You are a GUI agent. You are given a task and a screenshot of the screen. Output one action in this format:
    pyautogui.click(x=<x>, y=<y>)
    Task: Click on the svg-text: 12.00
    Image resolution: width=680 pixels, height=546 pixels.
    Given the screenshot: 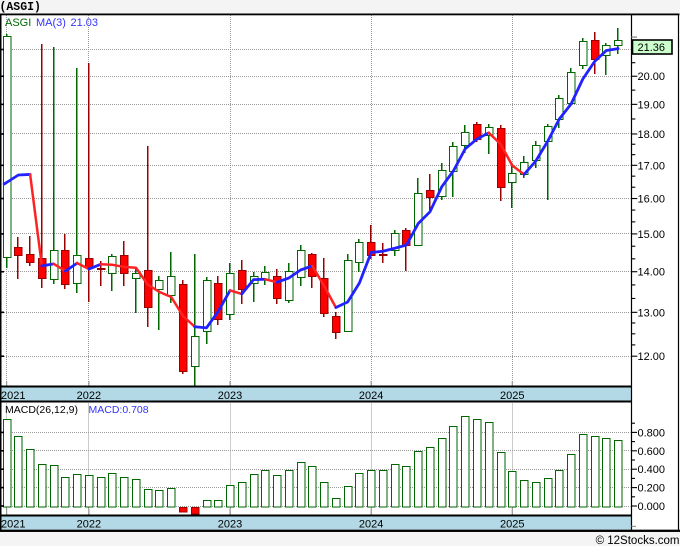 What is the action you would take?
    pyautogui.click(x=652, y=357)
    